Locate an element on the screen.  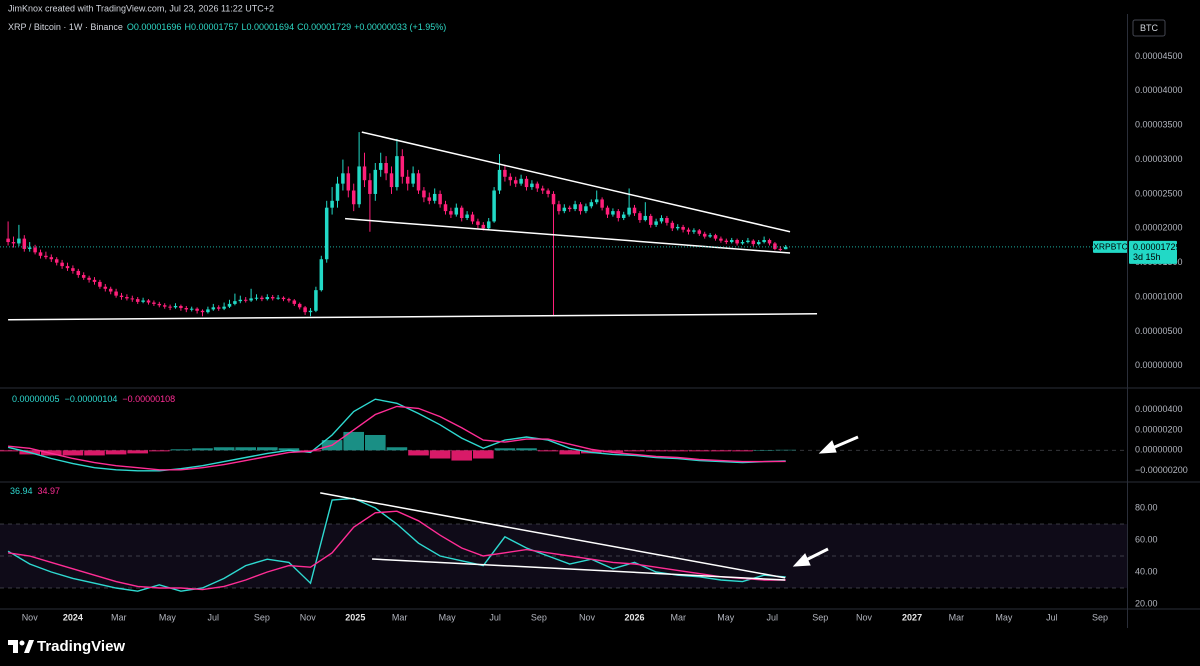
macd-hist-value: 0.00000005 is located at coordinates (36, 399).